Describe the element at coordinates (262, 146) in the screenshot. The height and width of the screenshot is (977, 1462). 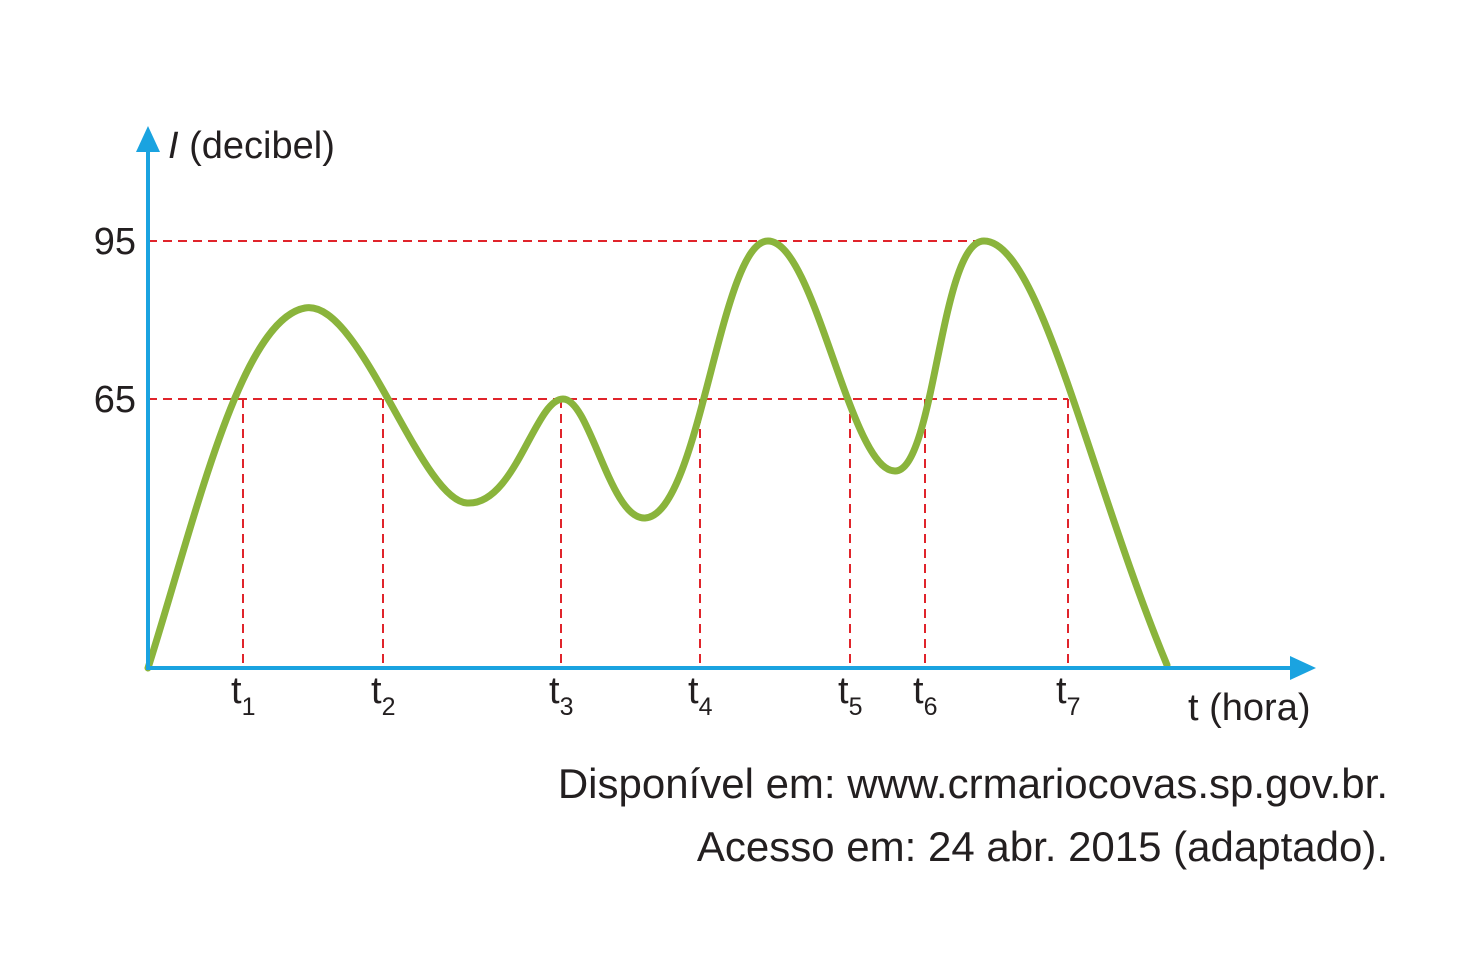
I see `y-unit: (decibel)` at that location.